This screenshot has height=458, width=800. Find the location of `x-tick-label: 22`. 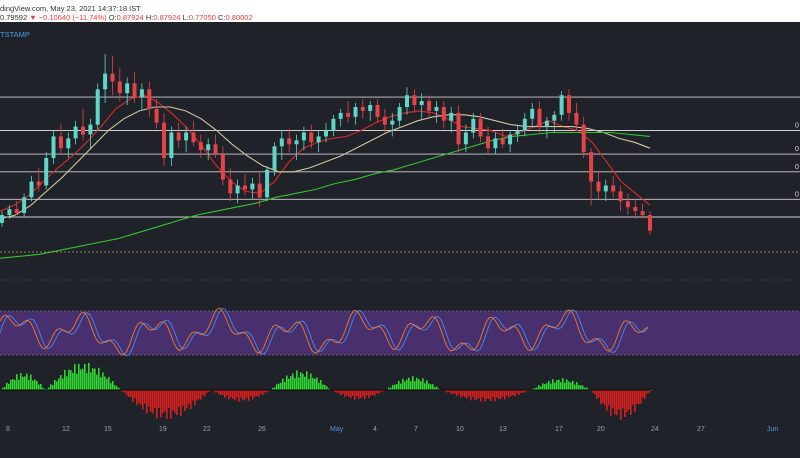

x-tick-label: 22 is located at coordinates (207, 429).